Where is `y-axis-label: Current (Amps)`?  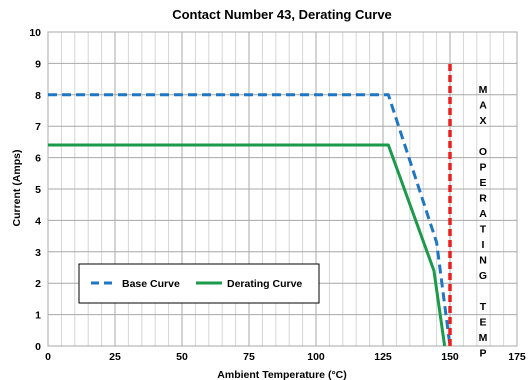 y-axis-label: Current (Amps) is located at coordinates (17, 187).